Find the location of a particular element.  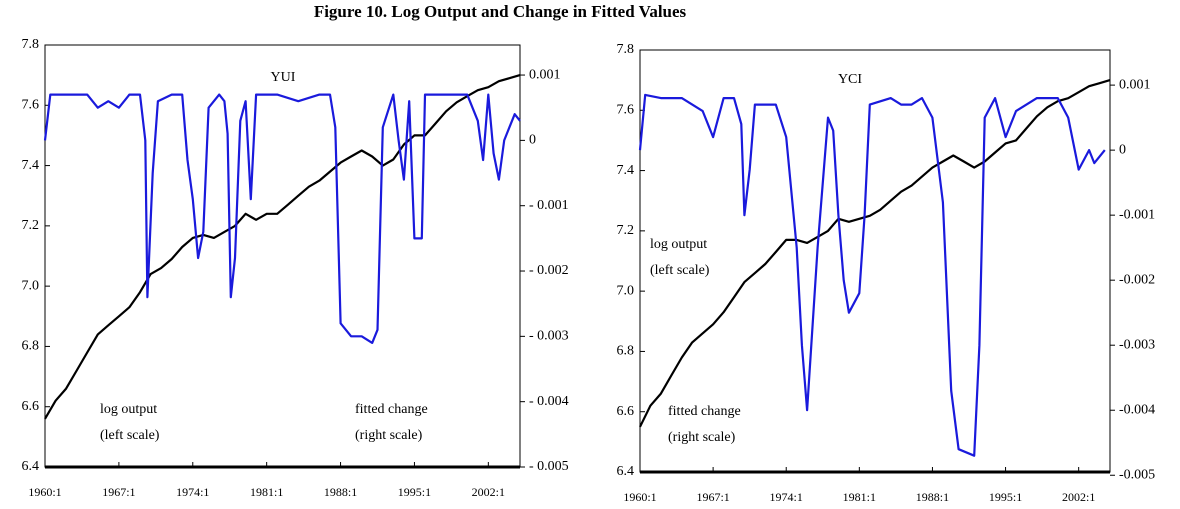

y2-tick-label: - 0.001 is located at coordinates (549, 205).